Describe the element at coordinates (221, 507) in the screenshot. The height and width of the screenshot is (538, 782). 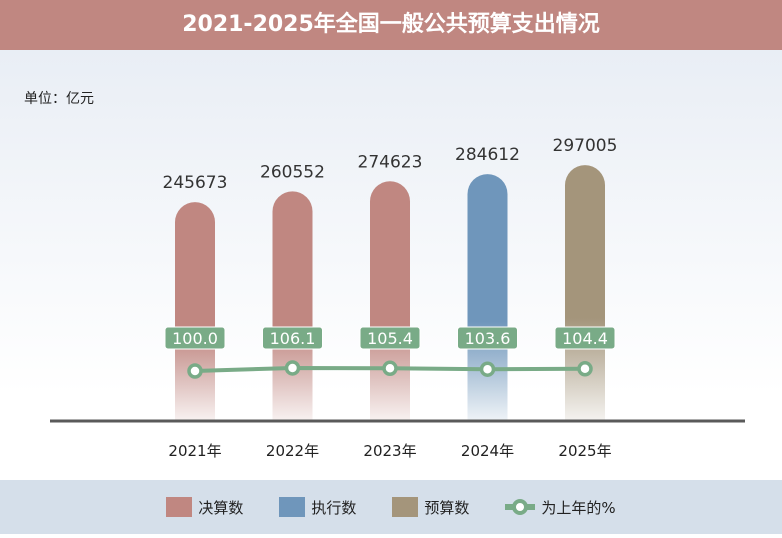
I see `legend-label: 决算数` at that location.